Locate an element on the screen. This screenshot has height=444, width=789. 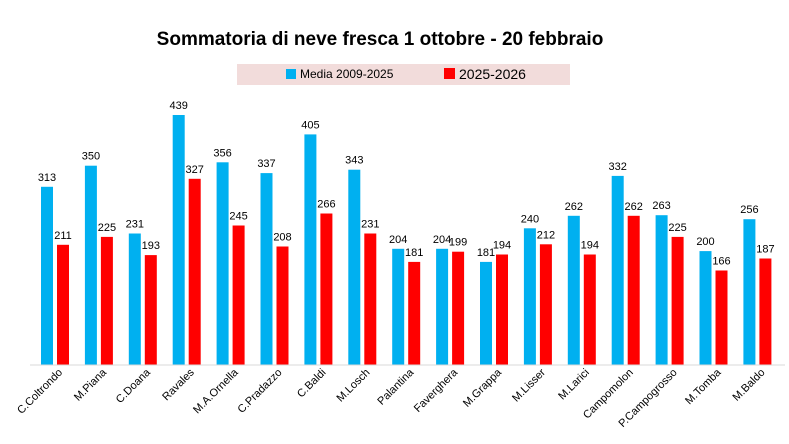
legend-swatch-current is located at coordinates (449, 73).